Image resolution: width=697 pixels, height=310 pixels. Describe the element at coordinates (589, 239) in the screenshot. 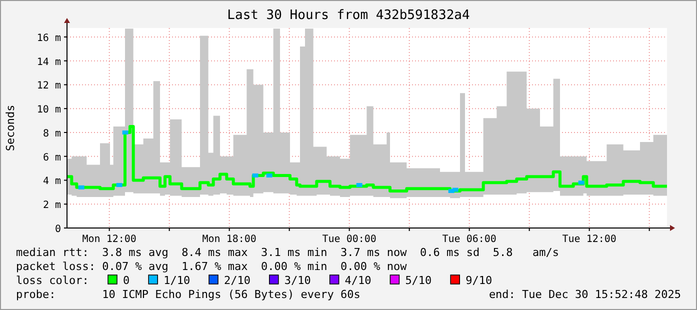

I see `x-tick-label: Tue 12:00` at that location.